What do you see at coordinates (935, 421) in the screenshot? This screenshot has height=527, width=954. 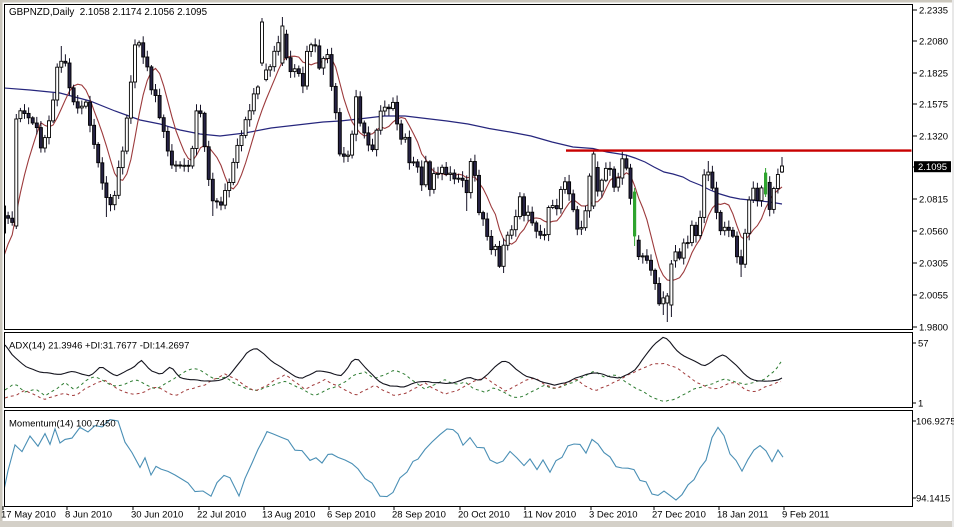 I see `svg-text: 106.9275` at bounding box center [935, 421].